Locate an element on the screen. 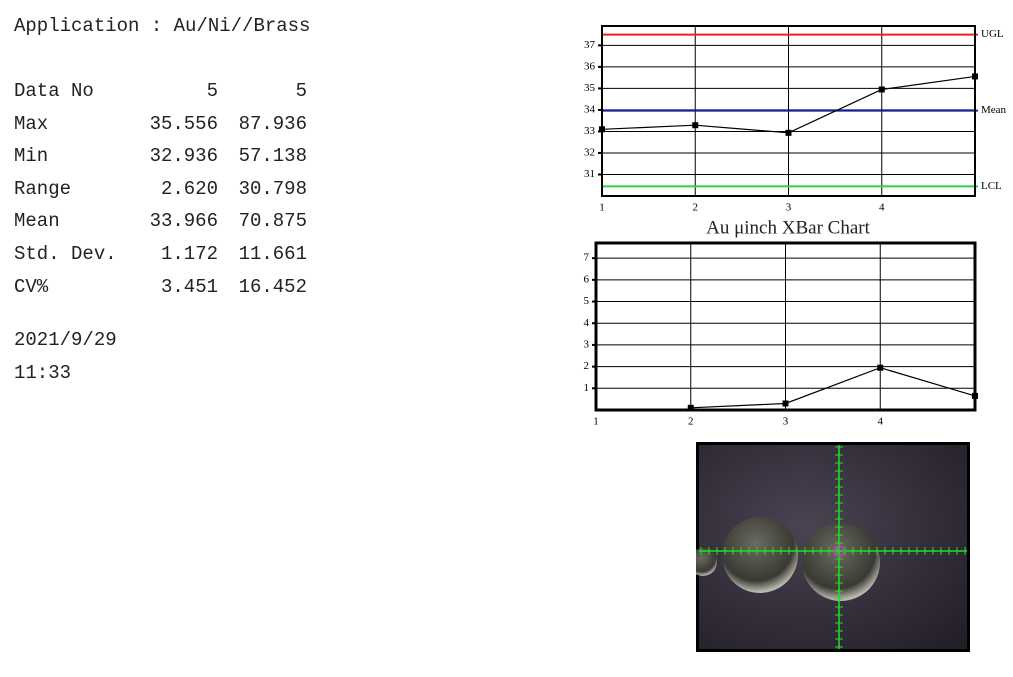  application: Application : Au/Ni//Brass is located at coordinates (162, 26).